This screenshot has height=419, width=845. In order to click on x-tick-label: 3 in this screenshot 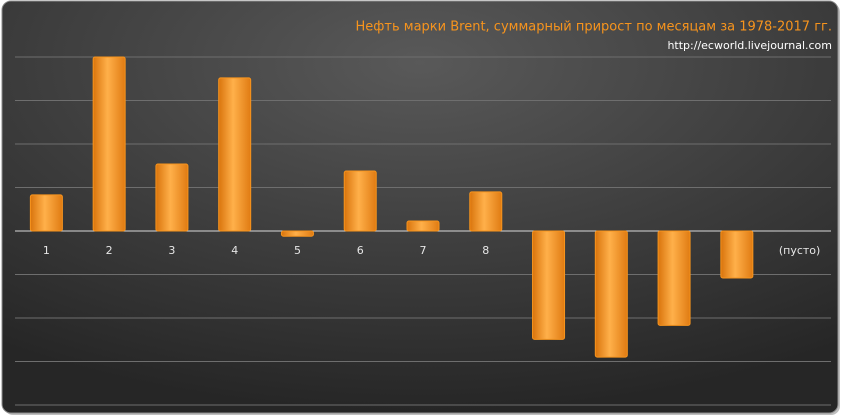, I will do `click(171, 250)`.